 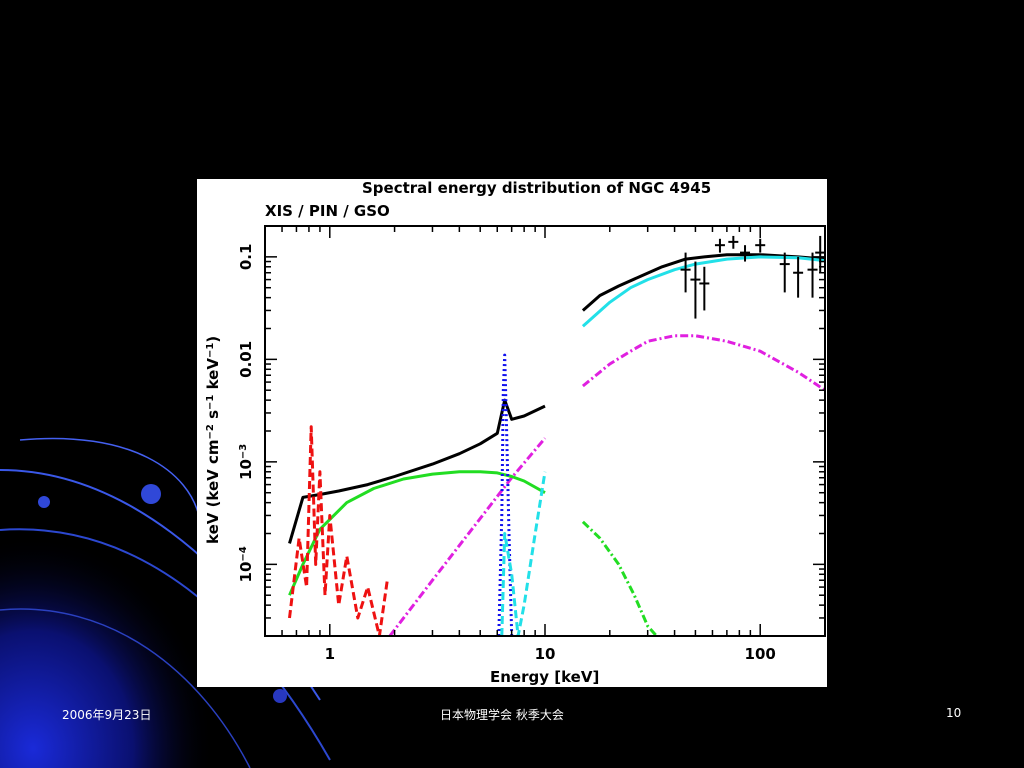 I want to click on y-axis-label-mid2: keV, so click(x=213, y=376).